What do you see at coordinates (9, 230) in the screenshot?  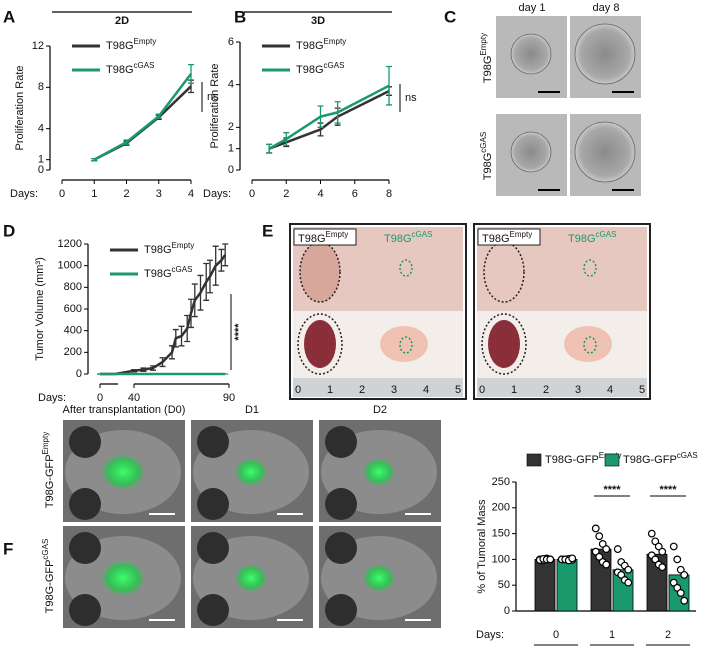 I see `panel-letter: D` at bounding box center [9, 230].